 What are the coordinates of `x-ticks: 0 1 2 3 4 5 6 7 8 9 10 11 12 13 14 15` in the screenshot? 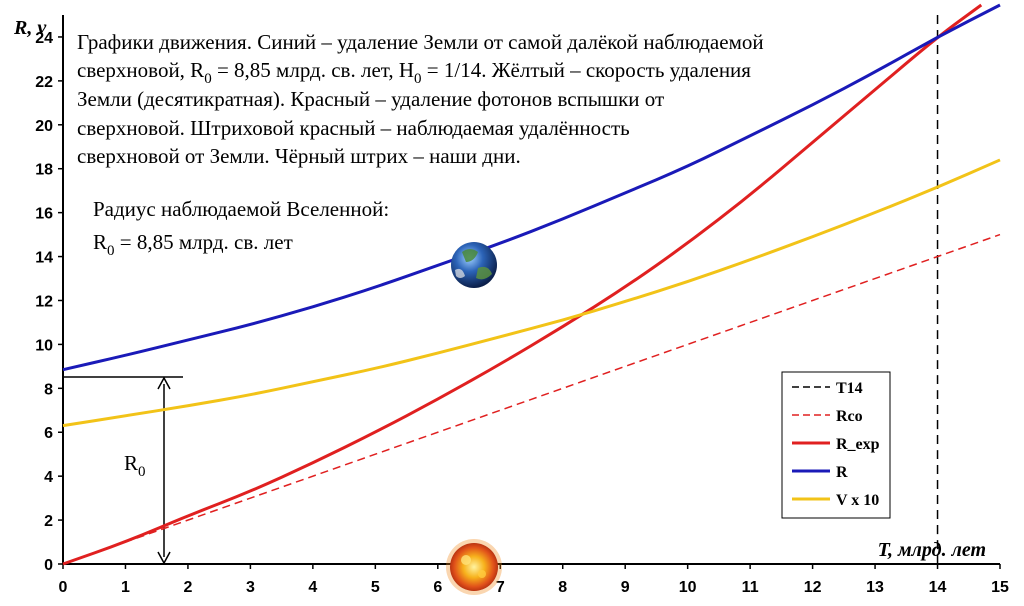 It's located at (534, 580).